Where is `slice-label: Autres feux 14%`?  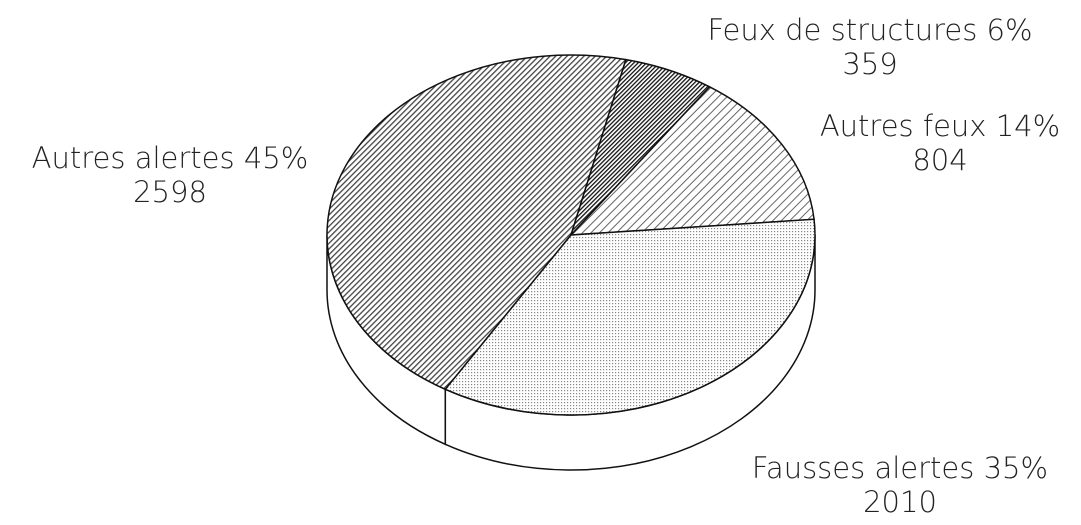 slice-label: Autres feux 14% is located at coordinates (940, 126).